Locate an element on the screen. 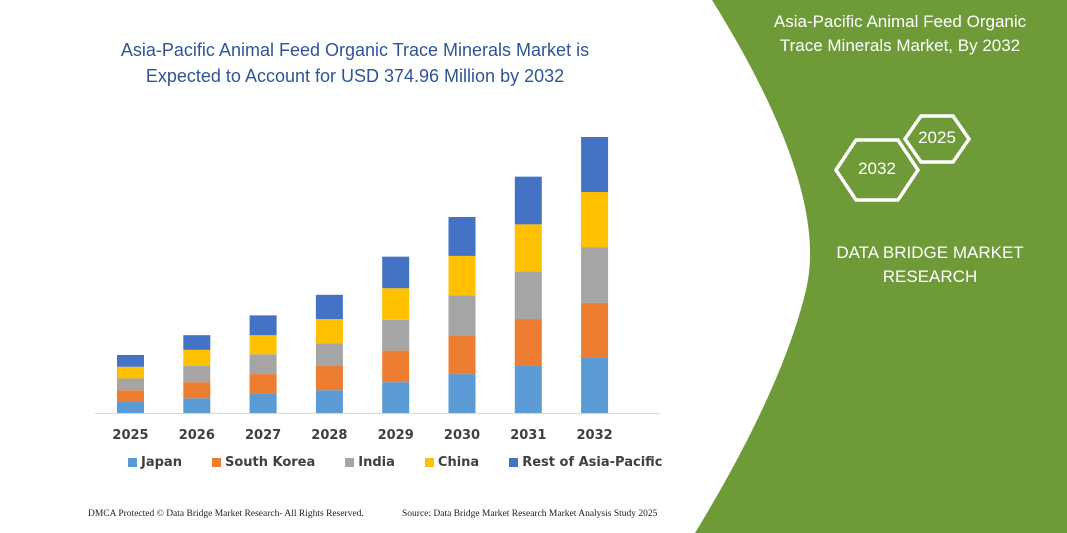 Image resolution: width=1067 pixels, height=533 pixels. hex-label-2025: 2025 is located at coordinates (937, 137).